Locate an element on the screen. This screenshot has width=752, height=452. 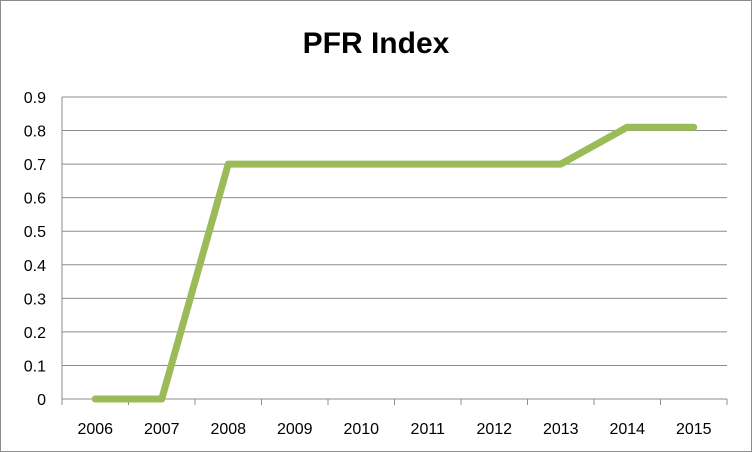
y-tick-label: 0 is located at coordinates (41, 400).